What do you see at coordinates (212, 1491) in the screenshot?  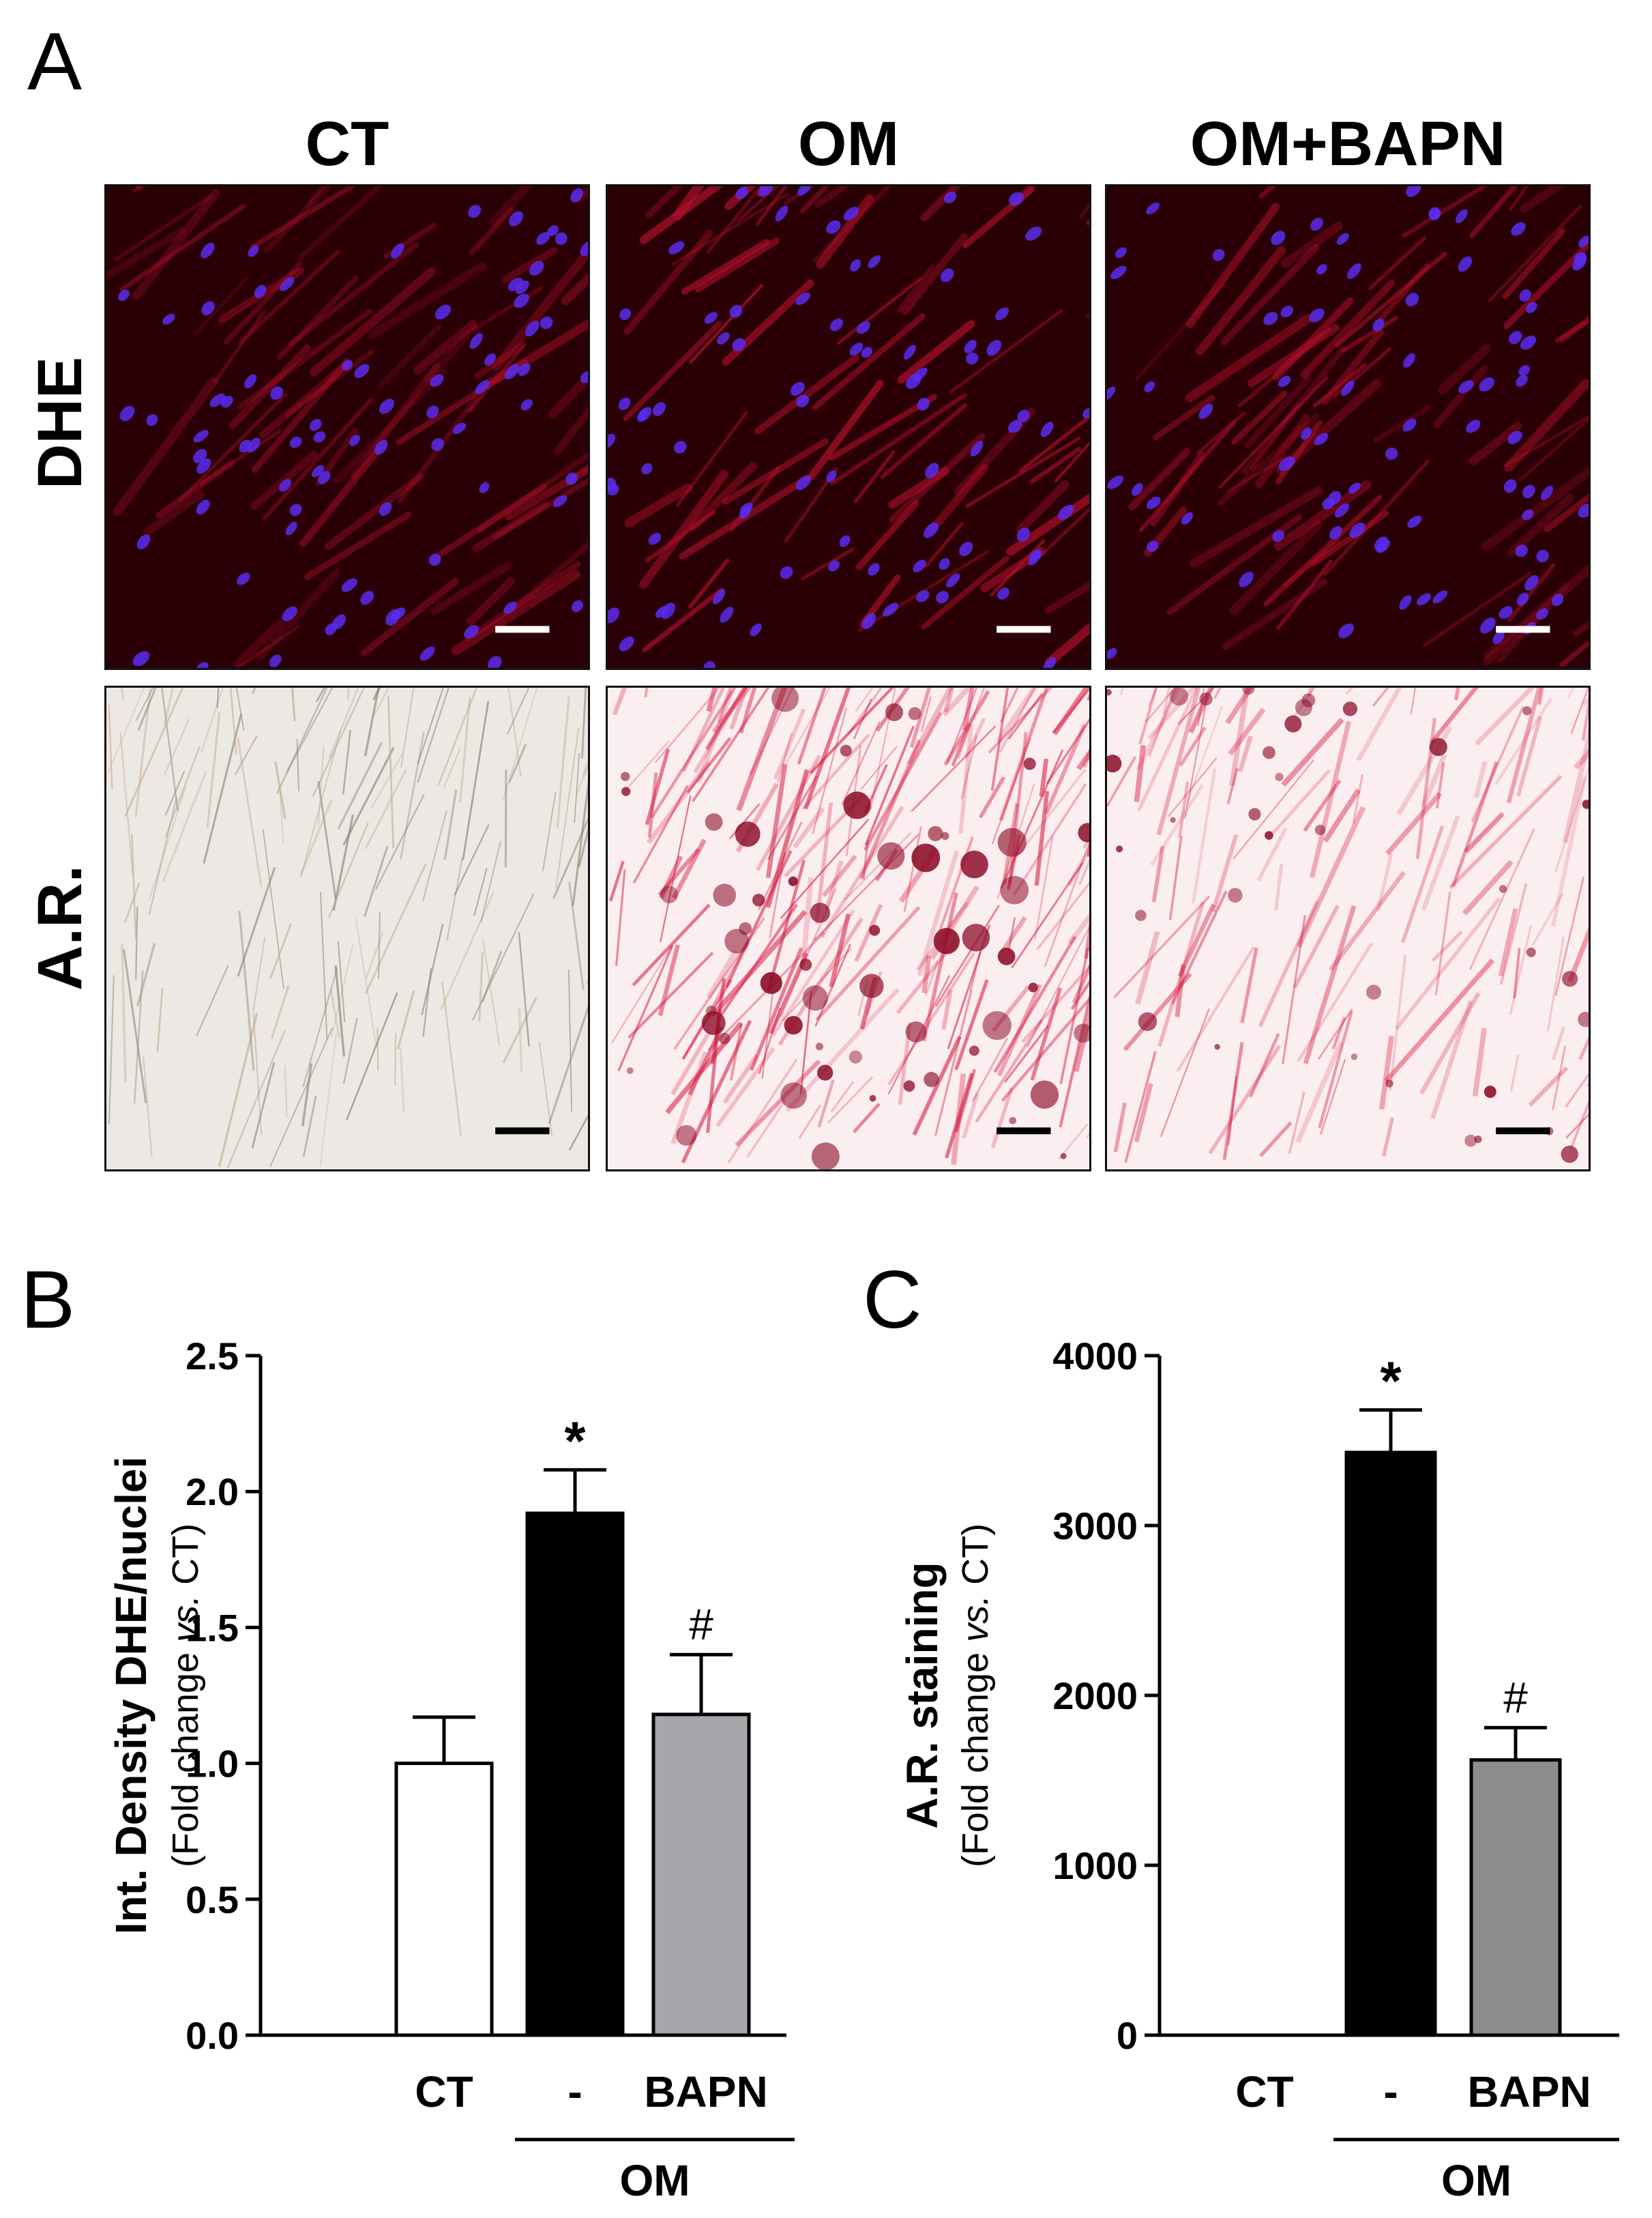 I see `y-tick-label: 2.0` at bounding box center [212, 1491].